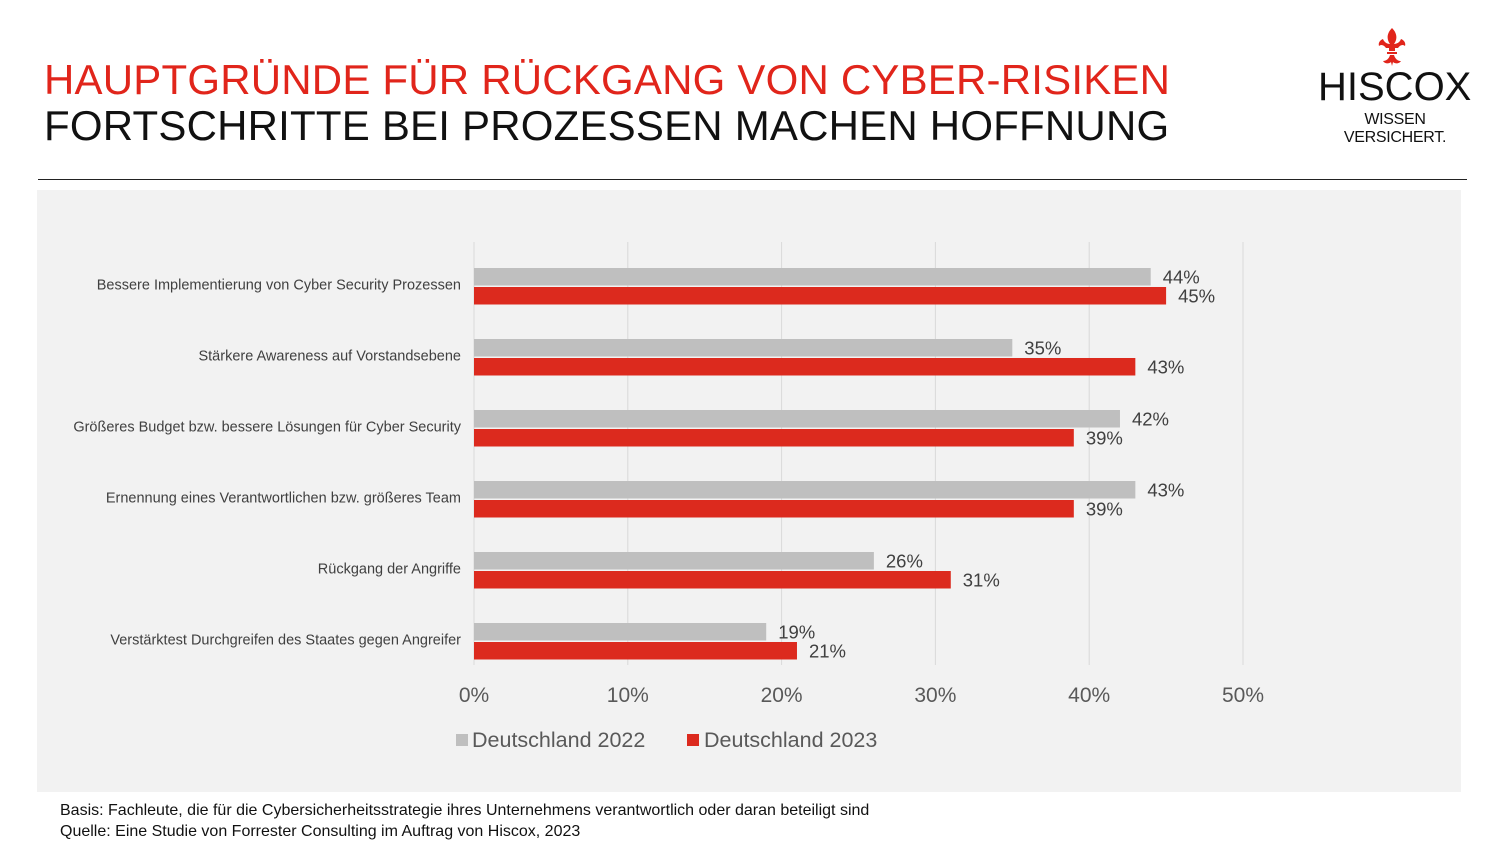  What do you see at coordinates (558, 740) in the screenshot?
I see `legend-label: Deutschland 2022` at bounding box center [558, 740].